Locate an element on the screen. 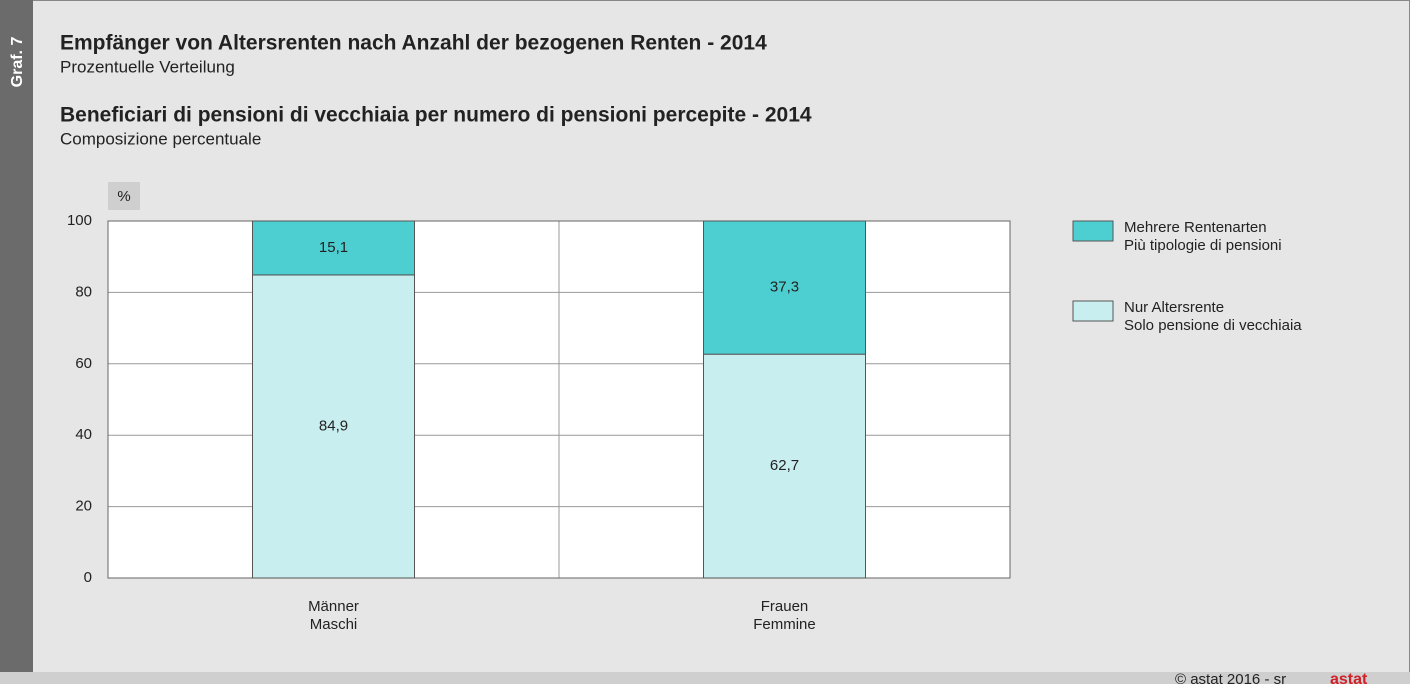  data-label: 37,3 is located at coordinates (784, 287).